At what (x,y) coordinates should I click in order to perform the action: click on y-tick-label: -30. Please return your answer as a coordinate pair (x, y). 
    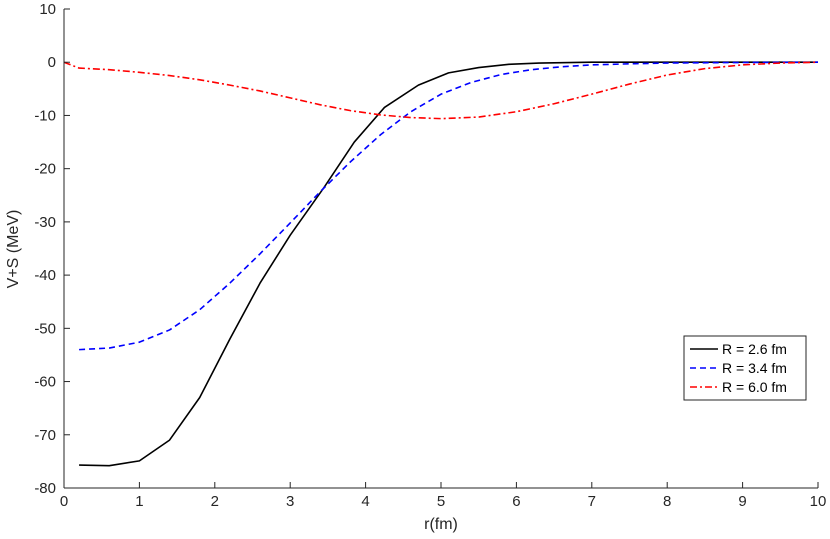
    Looking at the image, I should click on (45, 222).